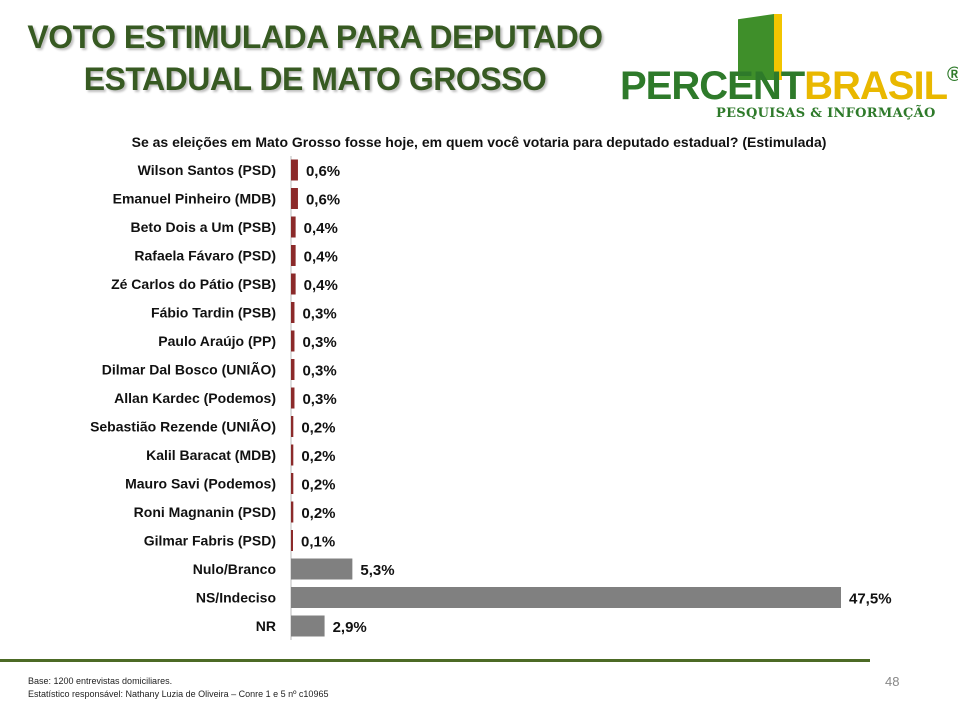  I want to click on percentbrasil-logo: PERCENTBRASIL® PESQUISAS & INFORMAÇÃO, so click(789, 67).